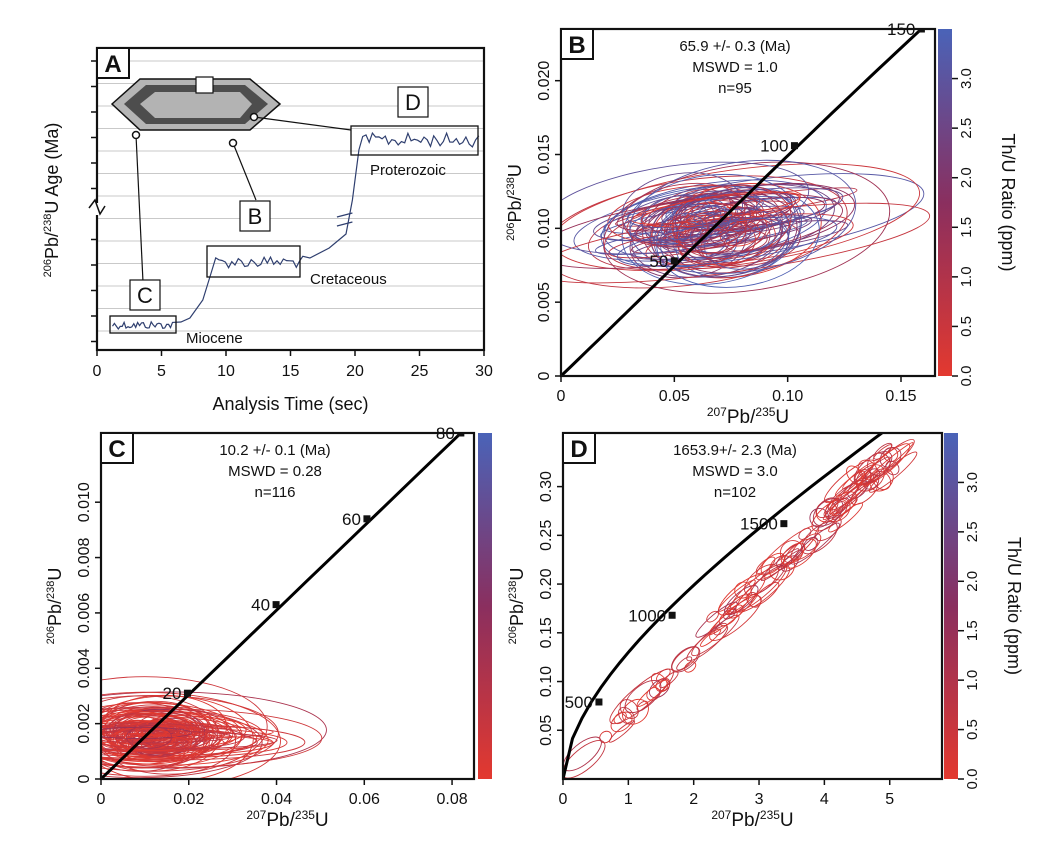  Describe the element at coordinates (966, 128) in the screenshot. I see `colorbar-tick-label: 2.5` at that location.